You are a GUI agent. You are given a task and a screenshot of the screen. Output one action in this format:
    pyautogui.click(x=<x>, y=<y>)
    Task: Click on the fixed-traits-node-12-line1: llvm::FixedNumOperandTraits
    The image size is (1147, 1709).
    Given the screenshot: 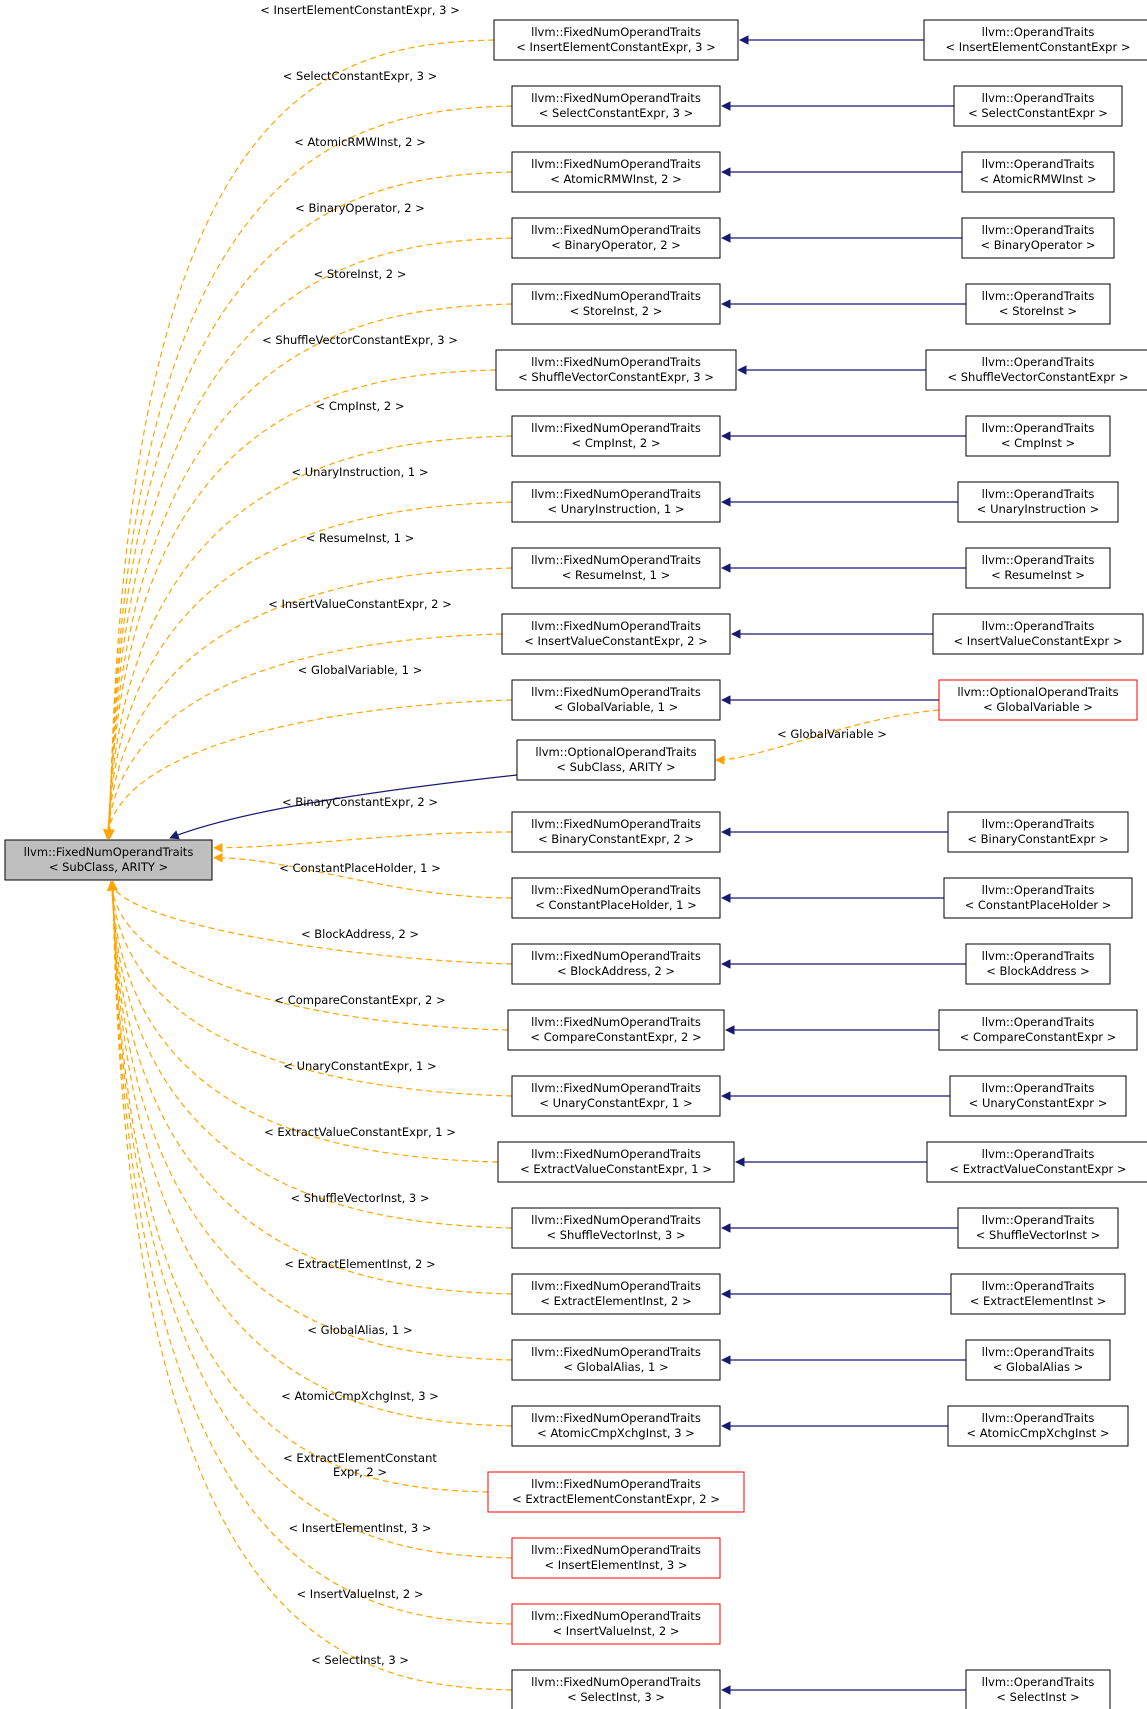 What is the action you would take?
    pyautogui.click(x=616, y=824)
    